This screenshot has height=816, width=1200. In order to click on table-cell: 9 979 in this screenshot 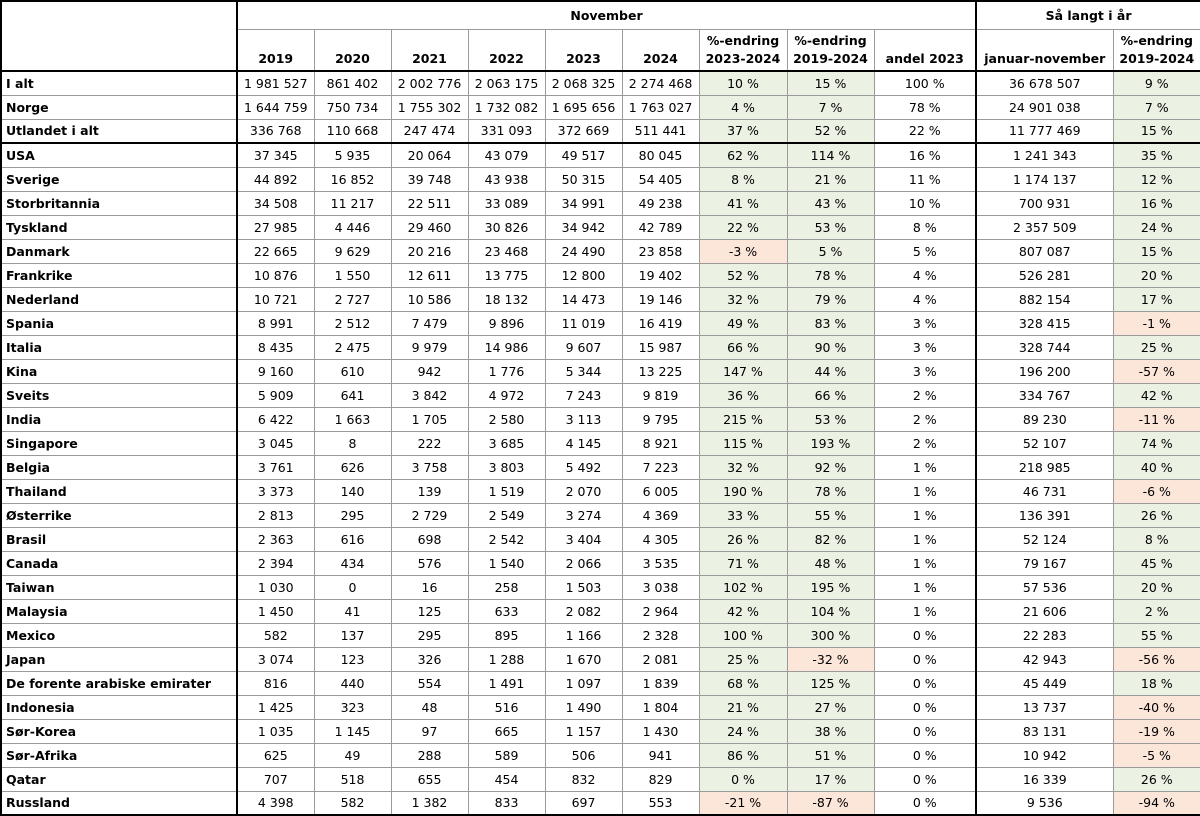, I will do `click(429, 347)`.